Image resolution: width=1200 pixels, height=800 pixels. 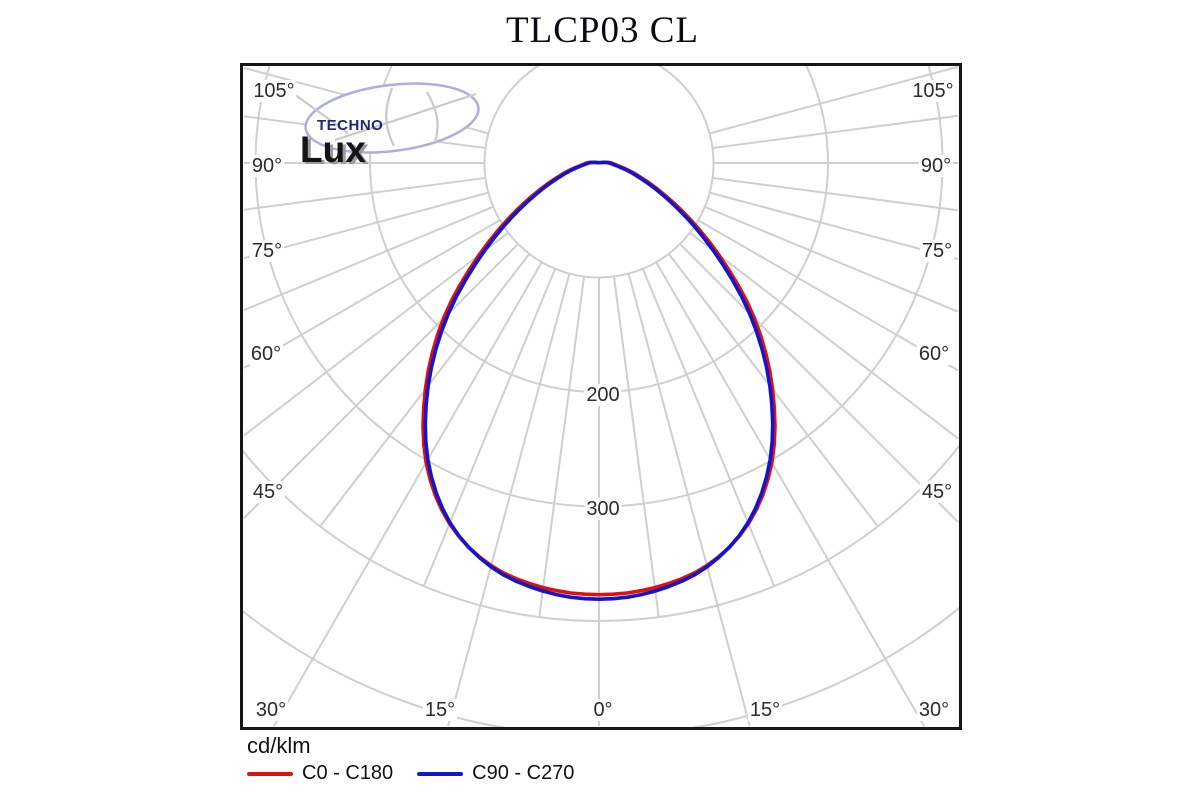 I want to click on legend-row: C0 - C180 C90 - C270, so click(x=410, y=773).